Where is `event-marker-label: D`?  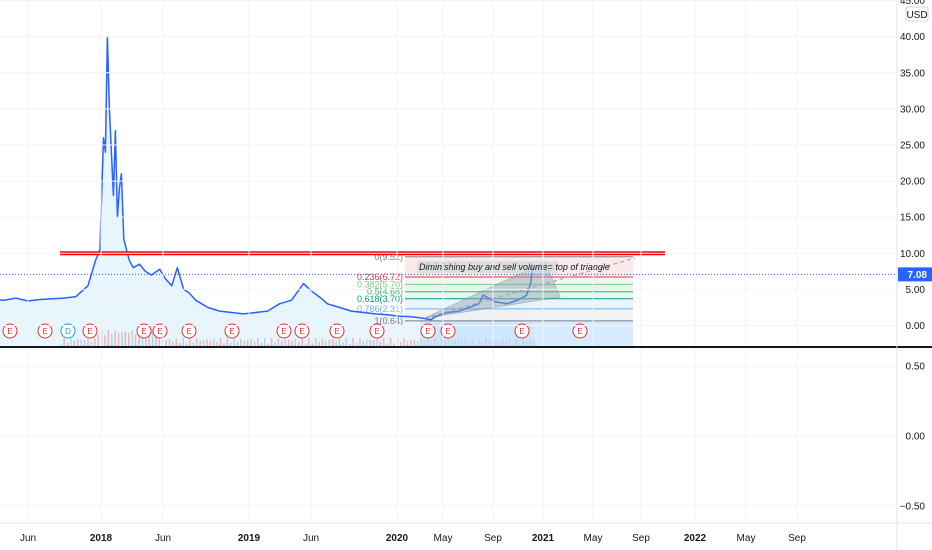
event-marker-label: D is located at coordinates (68, 331).